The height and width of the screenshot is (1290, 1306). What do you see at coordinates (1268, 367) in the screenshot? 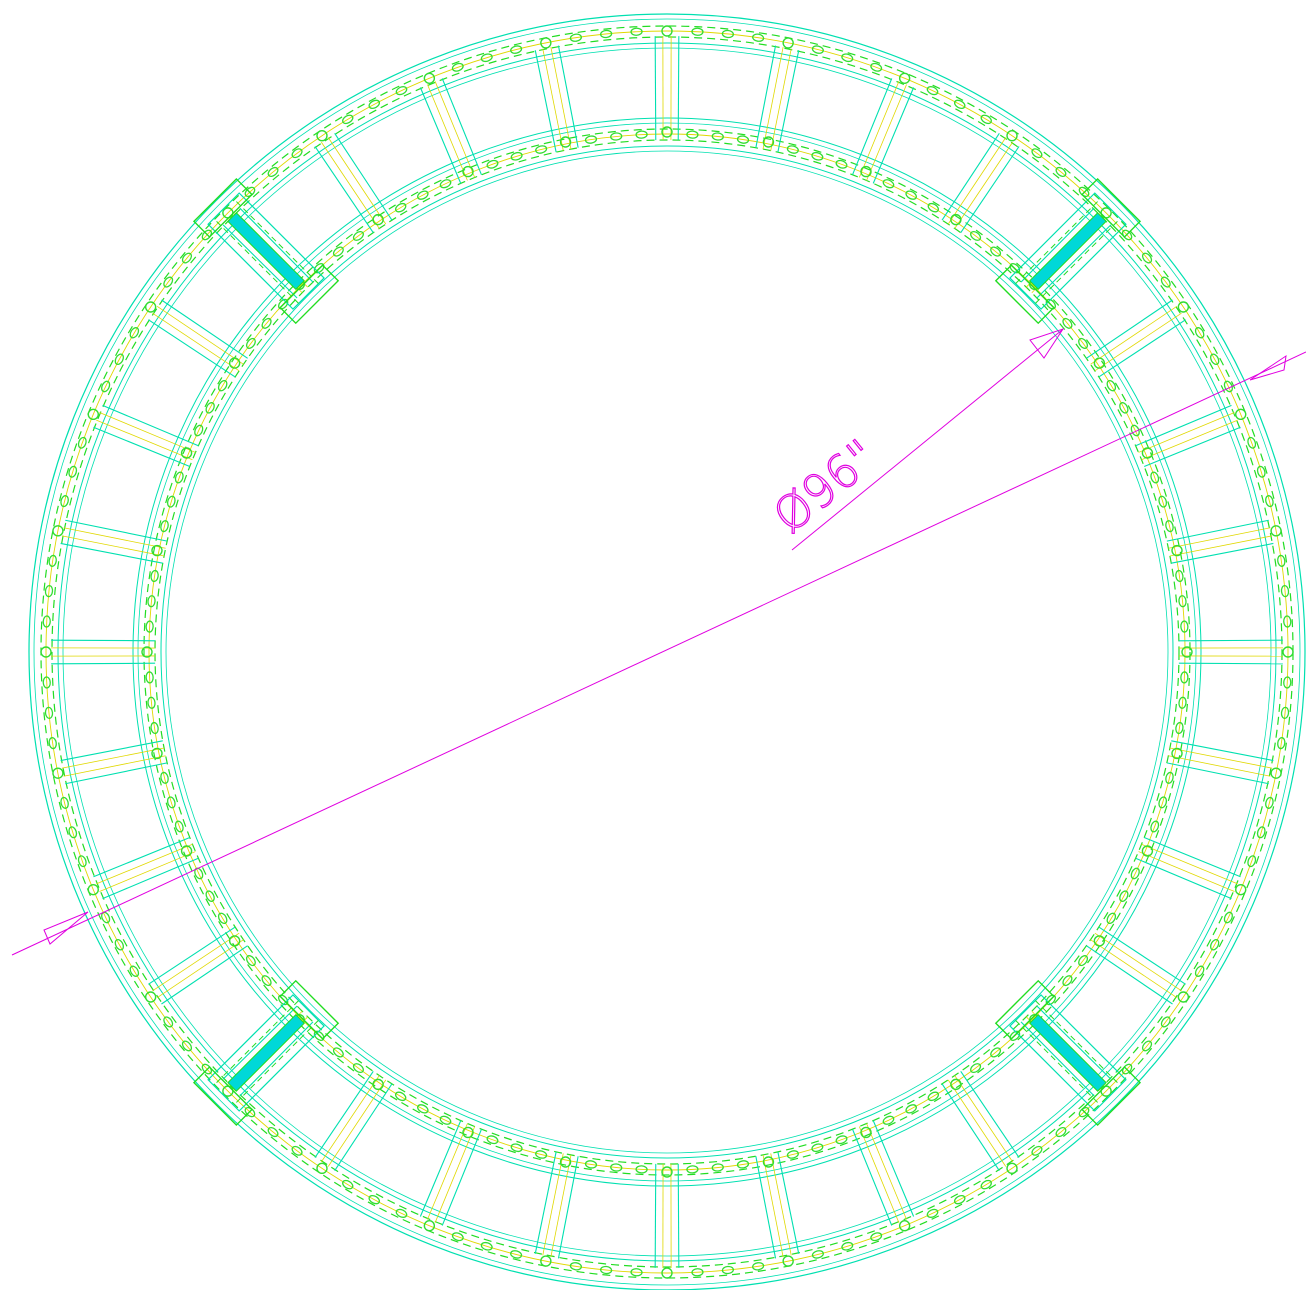
I see `dimension-arrow-right` at bounding box center [1268, 367].